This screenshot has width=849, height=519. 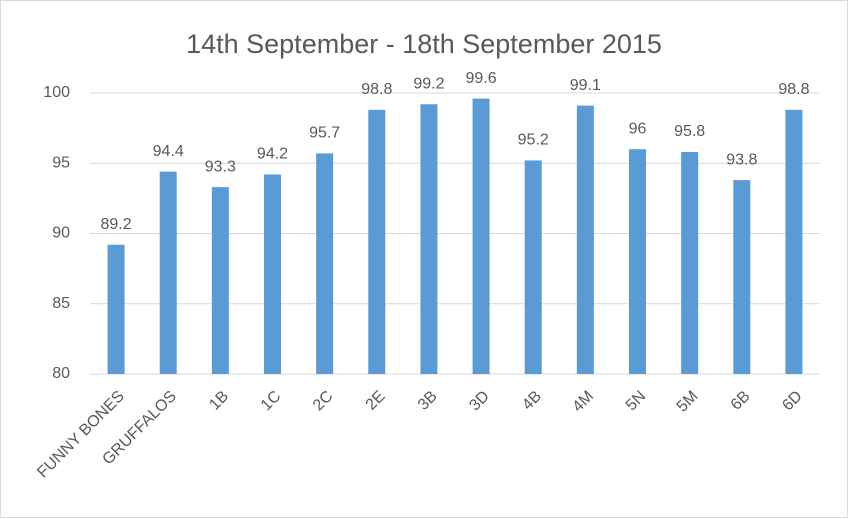 I want to click on data-label: 95.7, so click(x=324, y=133).